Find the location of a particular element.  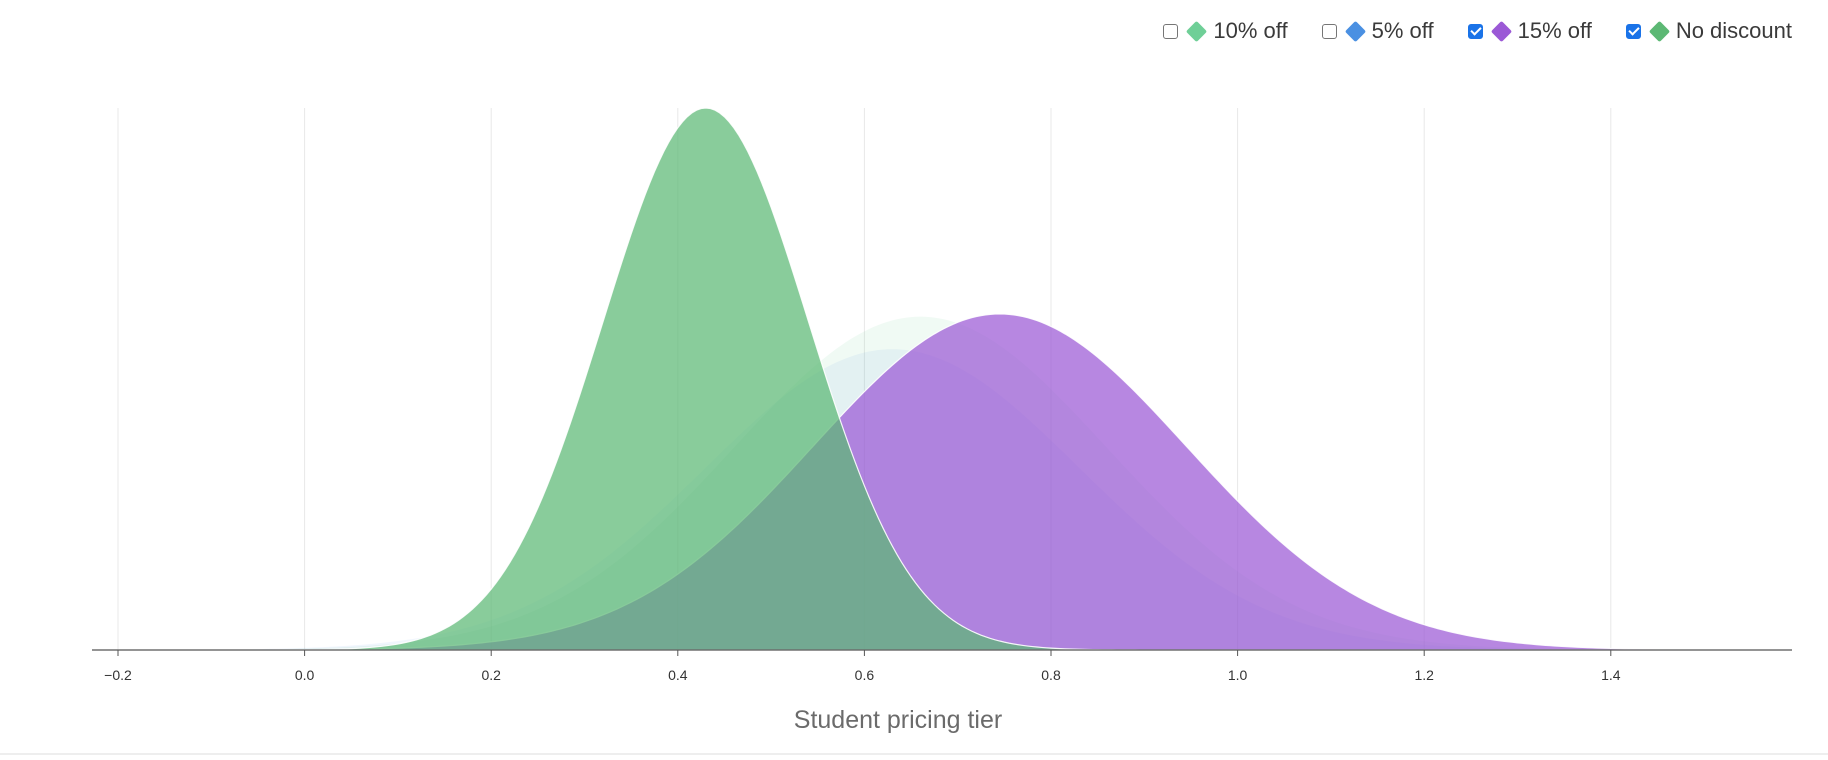

x-tick-label: 0.6 is located at coordinates (865, 675).